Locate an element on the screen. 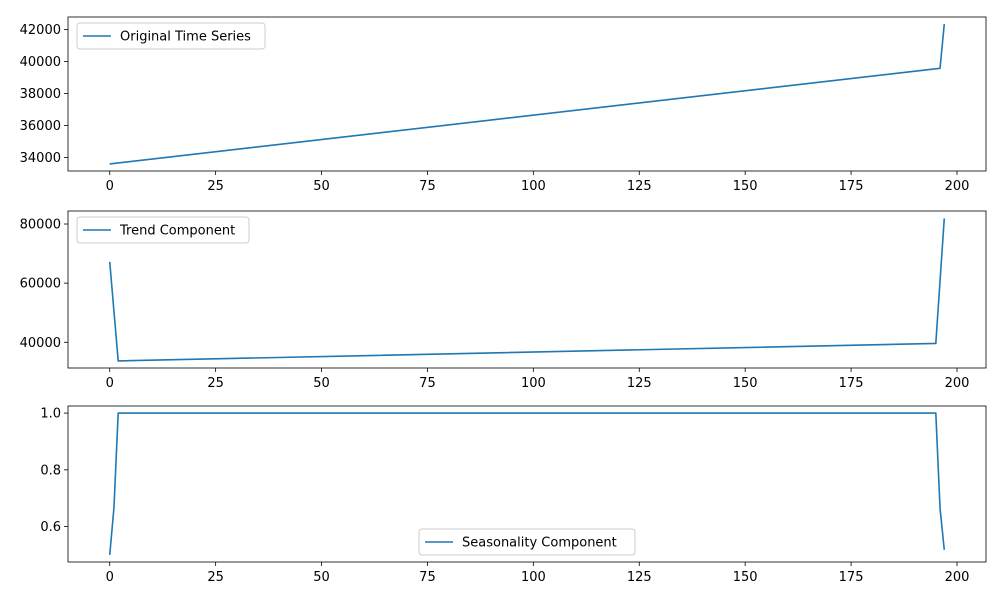 The image size is (1000, 600). legend-label: Seasonality Component is located at coordinates (539, 543).